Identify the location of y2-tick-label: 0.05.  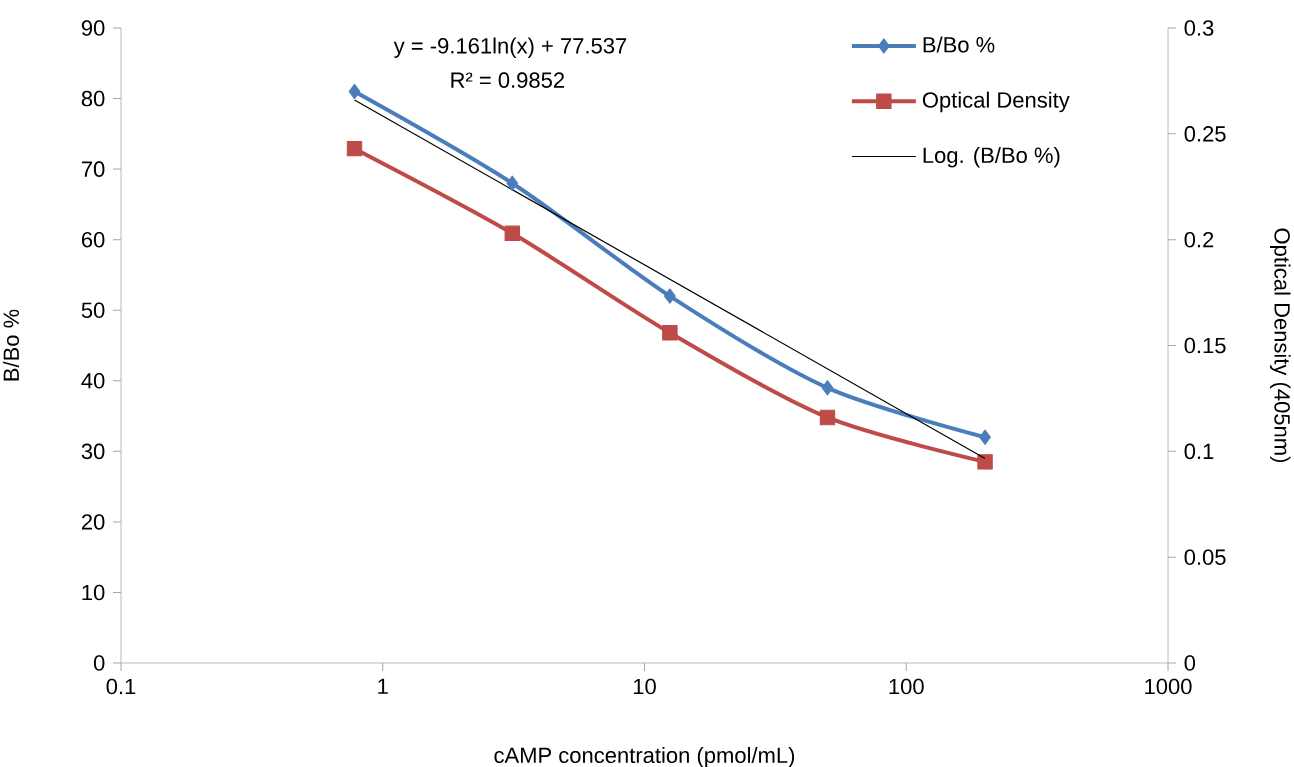
(1205, 557).